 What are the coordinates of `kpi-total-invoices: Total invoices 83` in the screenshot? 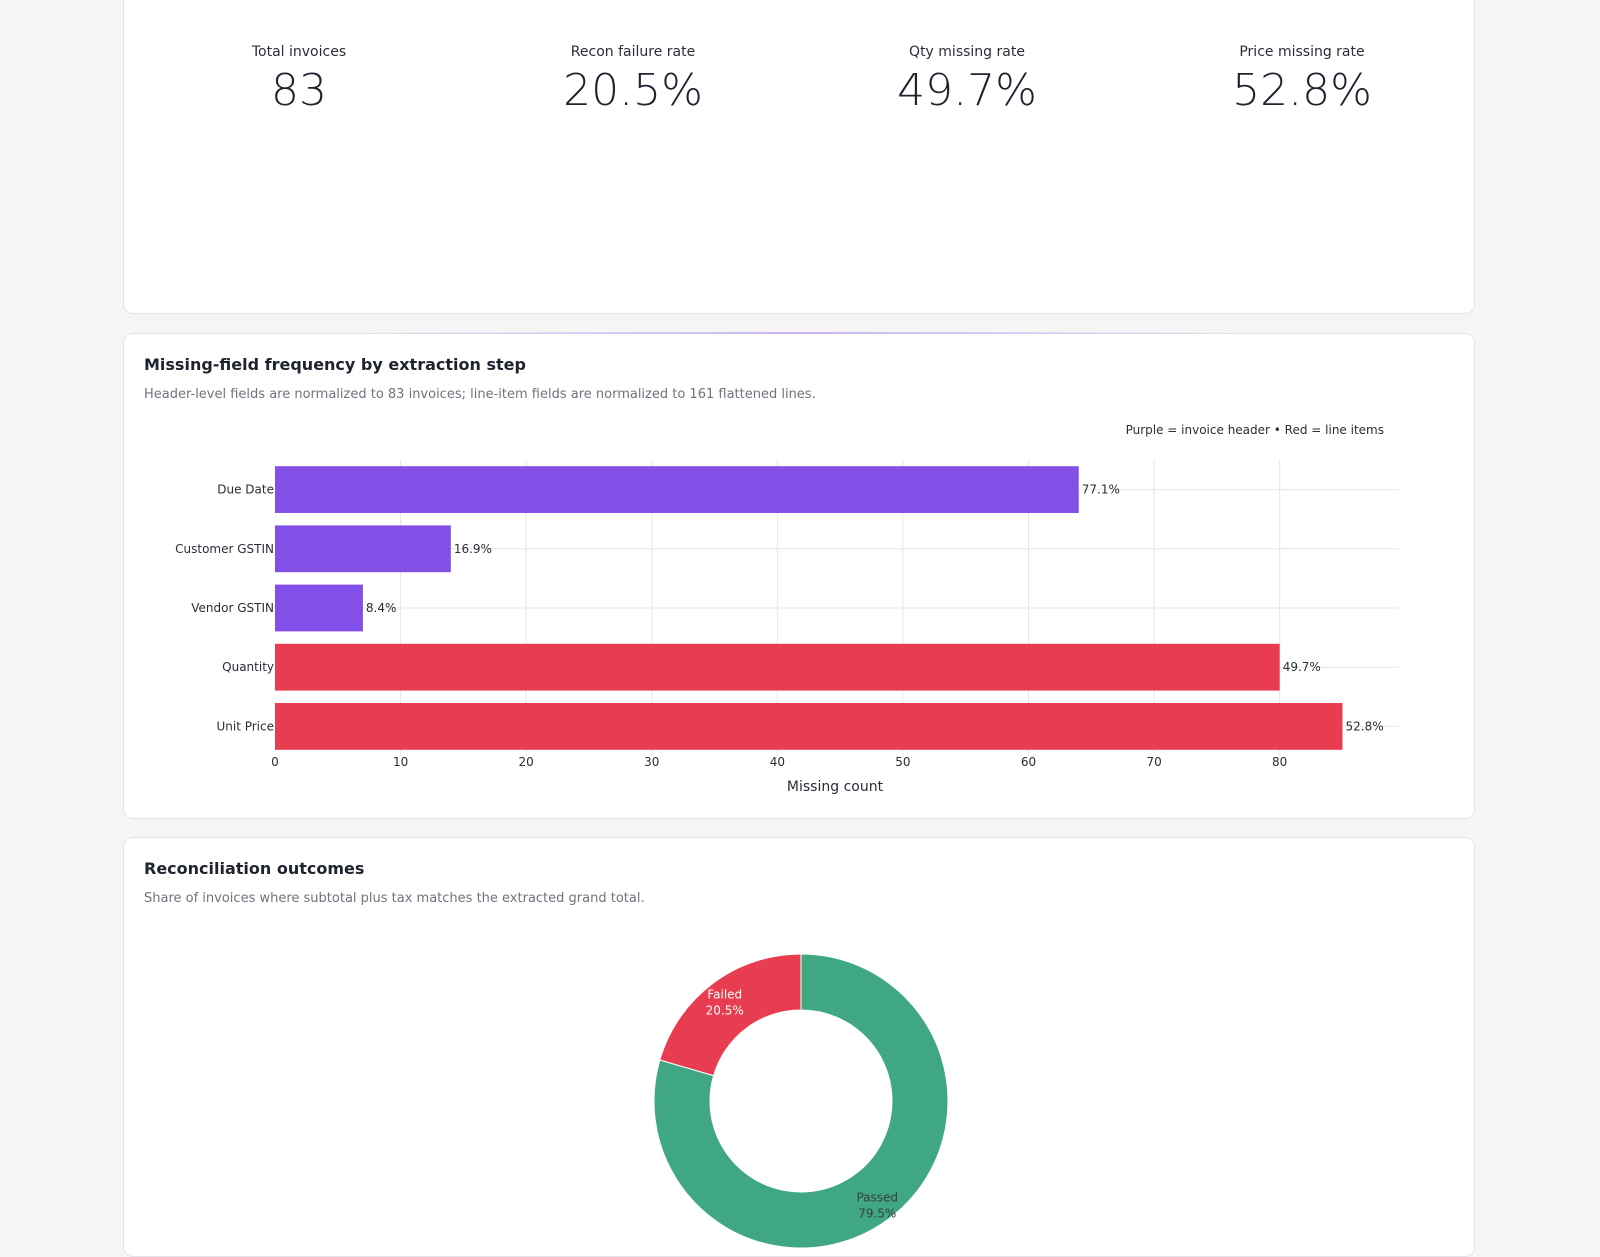 It's located at (299, 80).